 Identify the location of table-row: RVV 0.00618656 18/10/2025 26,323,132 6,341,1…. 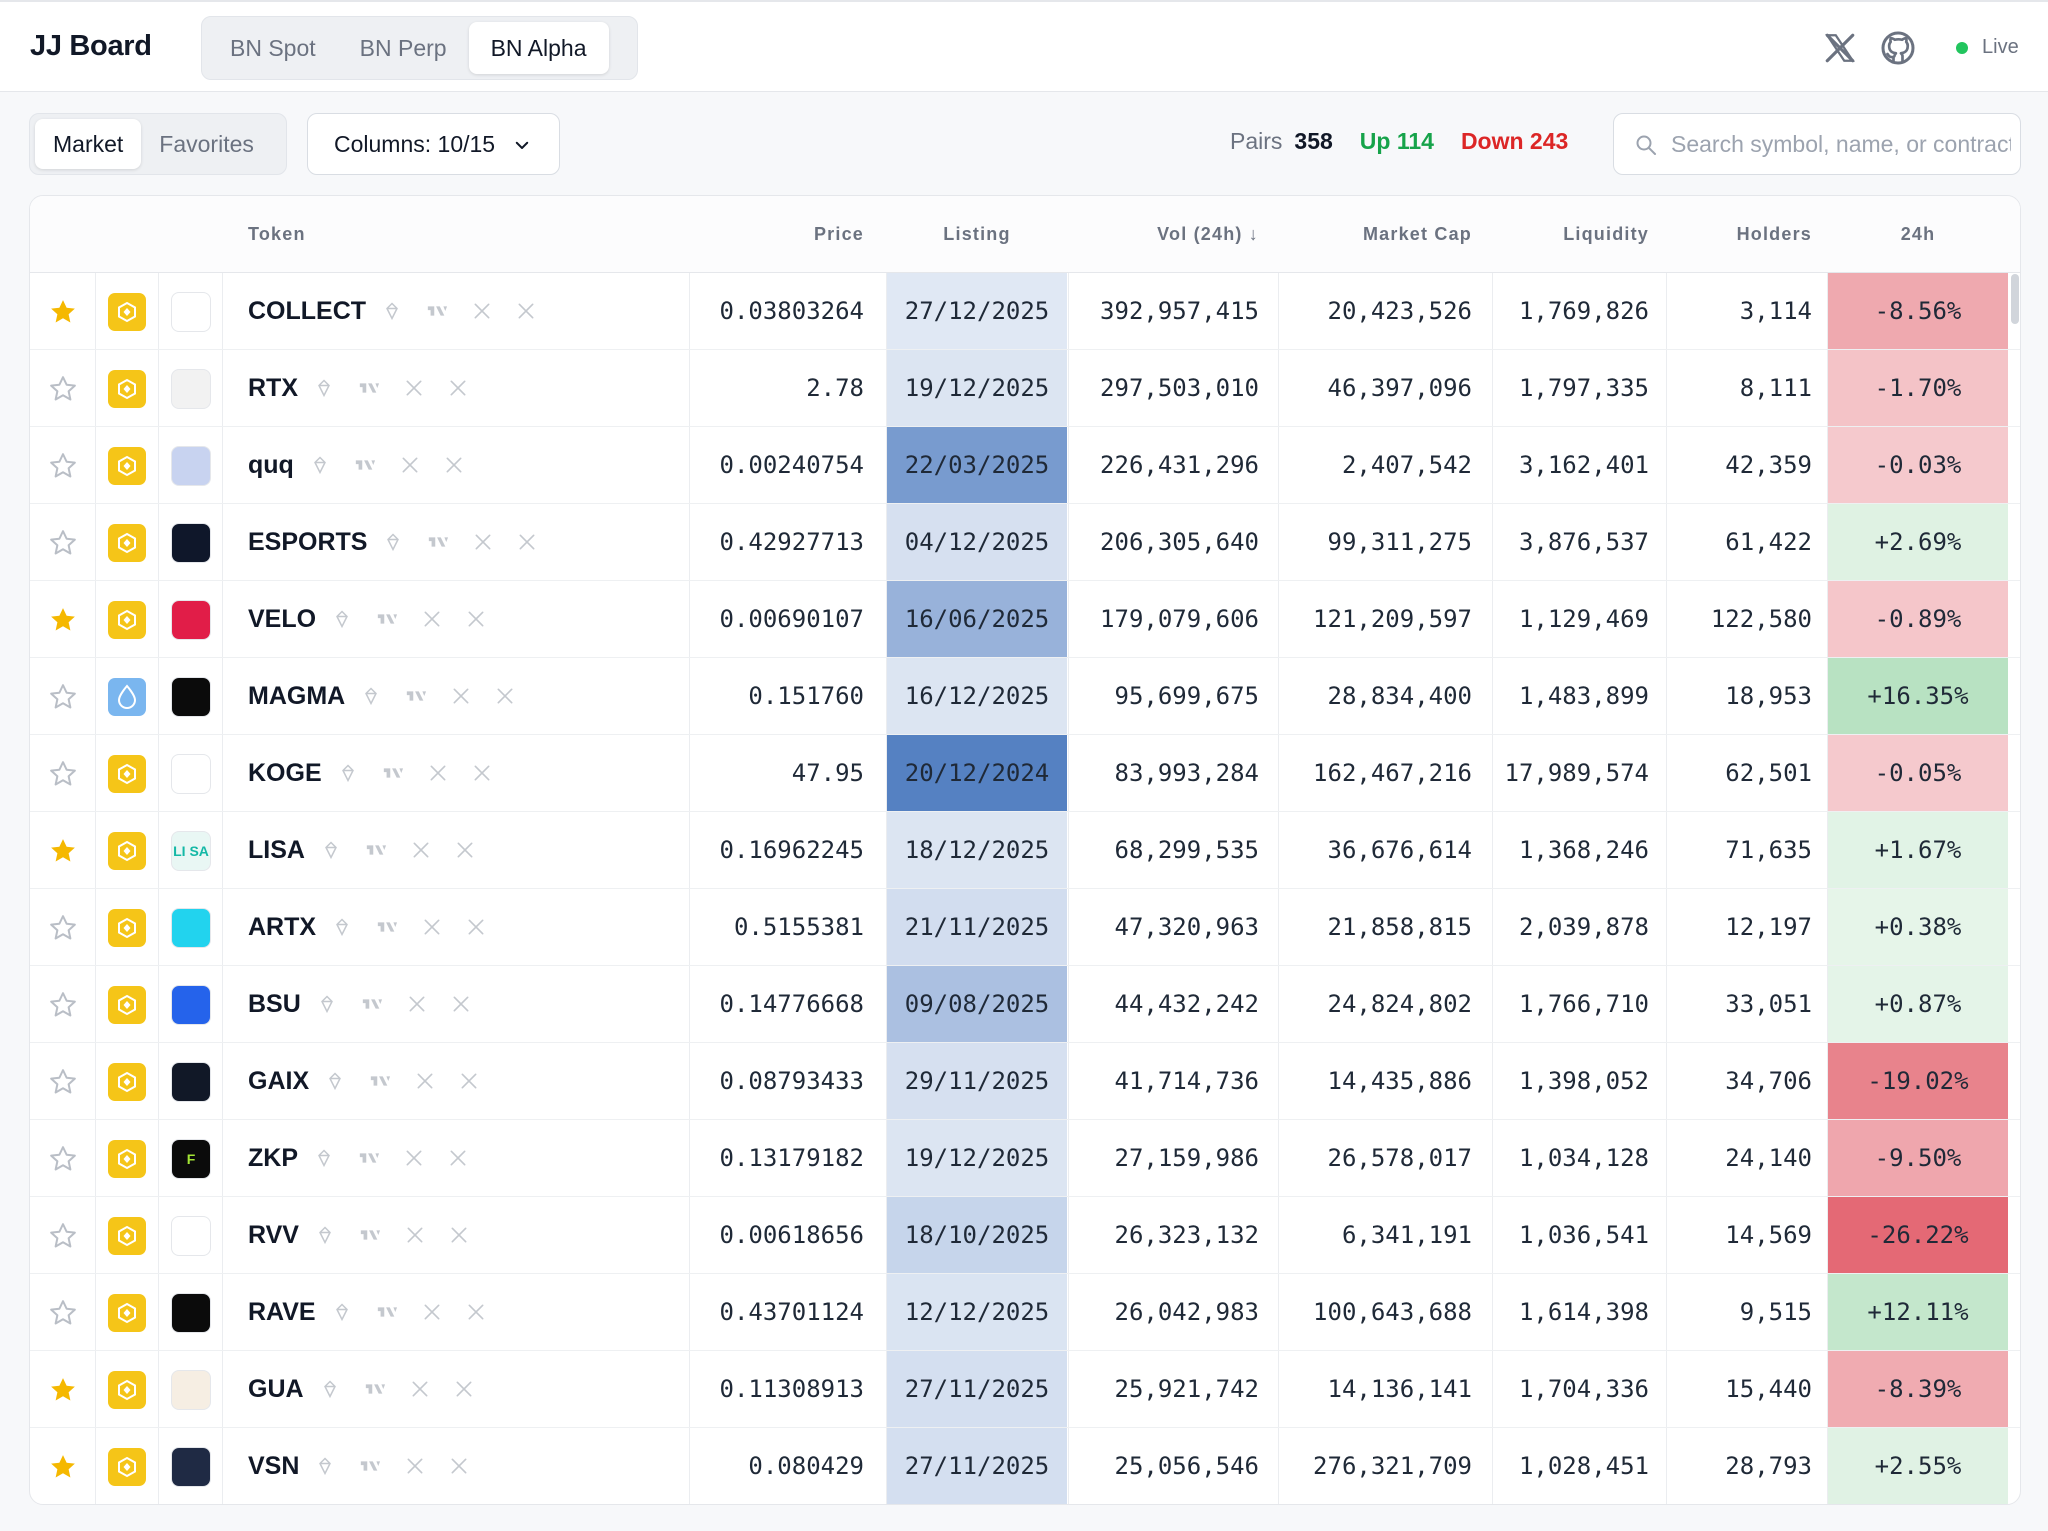
(1025, 1235).